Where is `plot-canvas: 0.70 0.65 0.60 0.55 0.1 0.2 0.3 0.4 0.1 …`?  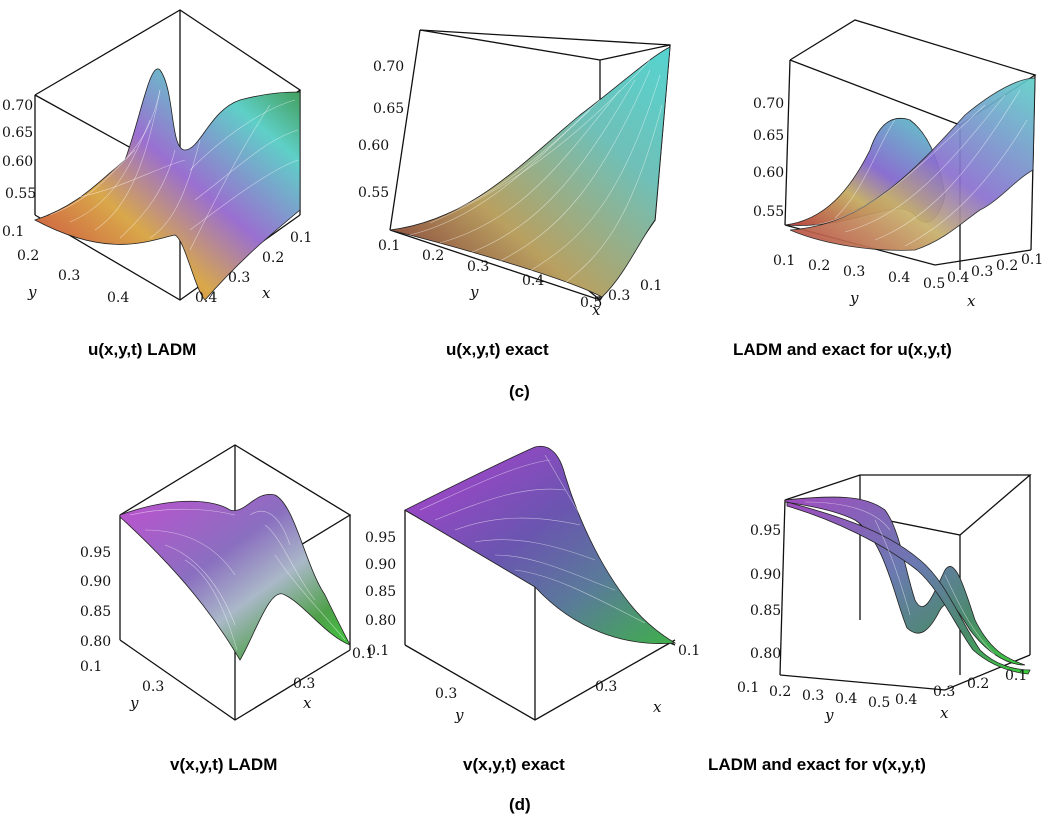 plot-canvas: 0.70 0.65 0.60 0.55 0.1 0.2 0.3 0.4 0.1 … is located at coordinates (157, 157).